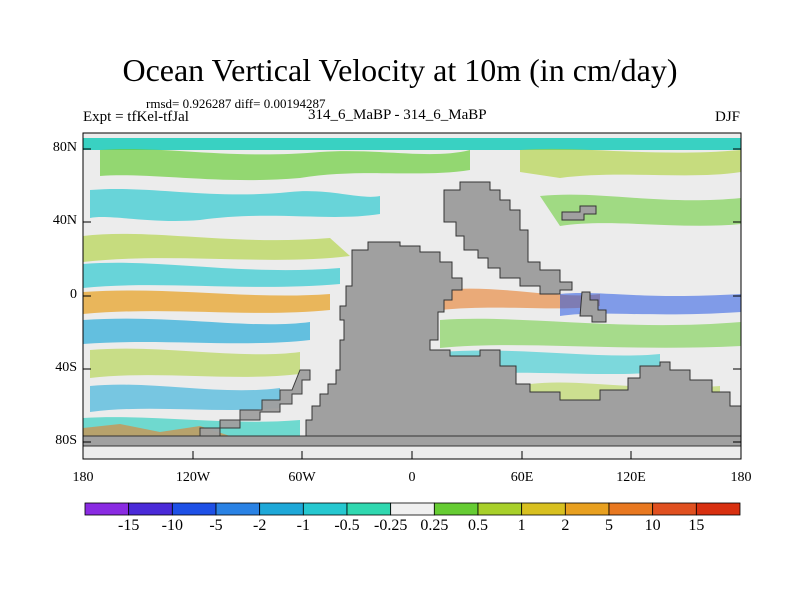  What do you see at coordinates (631, 477) in the screenshot?
I see `x-tick-label: 120E` at bounding box center [631, 477].